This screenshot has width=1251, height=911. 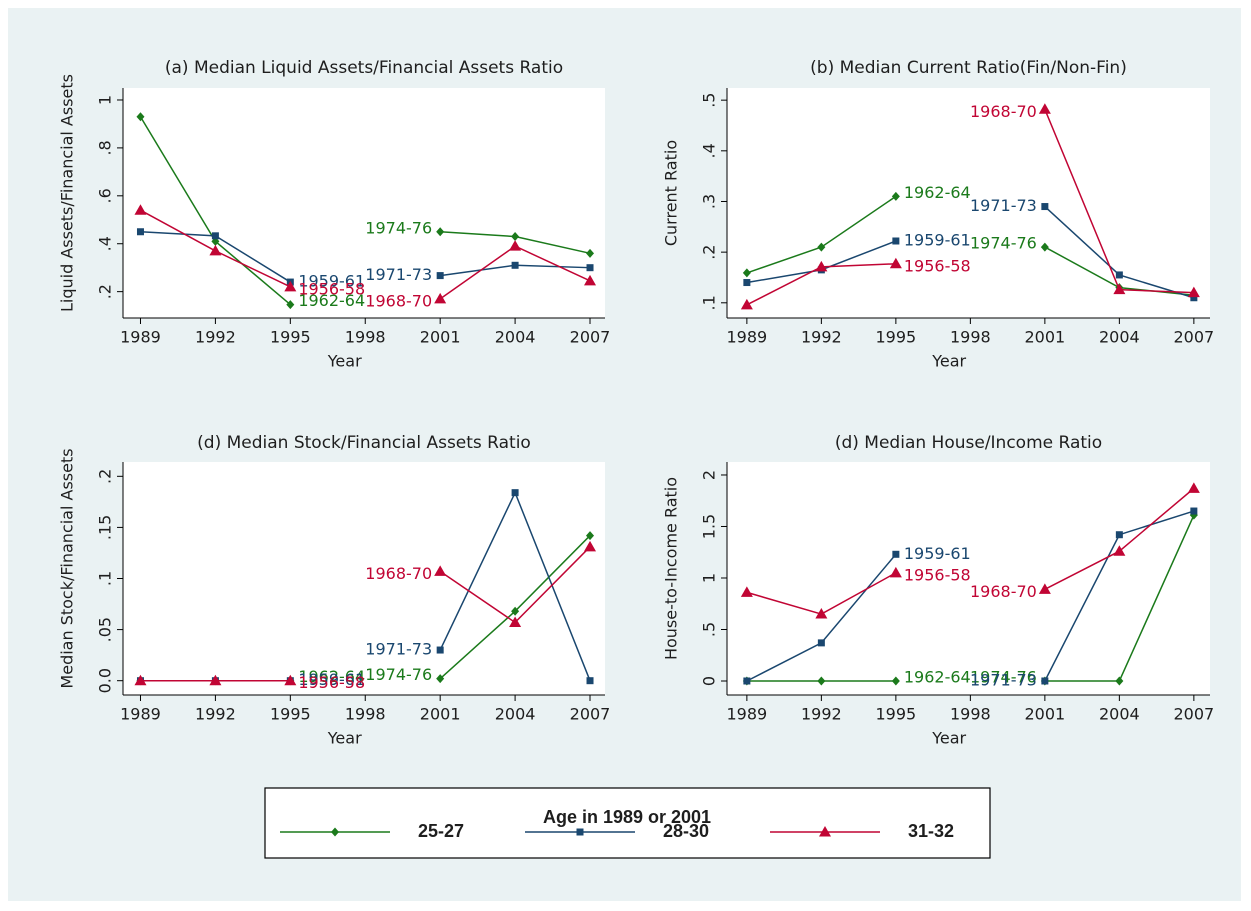 What do you see at coordinates (931, 831) in the screenshot?
I see `legend-label: 31-32` at bounding box center [931, 831].